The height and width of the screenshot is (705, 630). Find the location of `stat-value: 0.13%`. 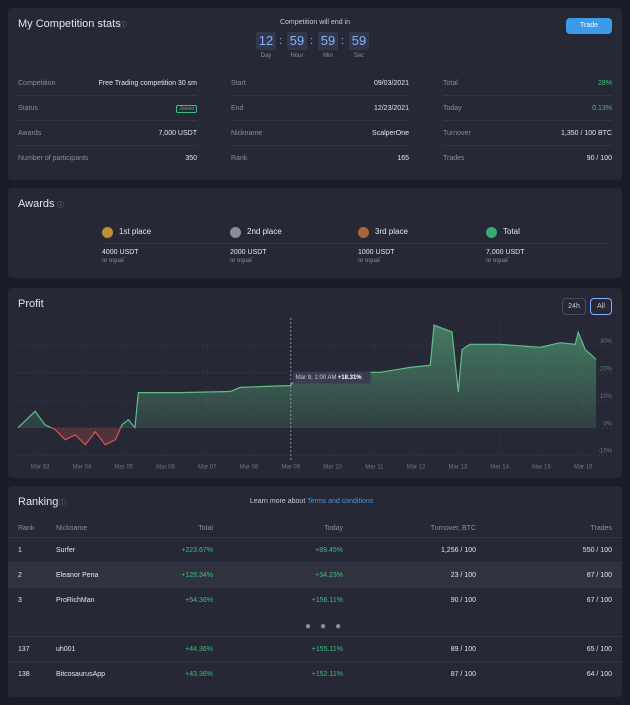

stat-value: 0.13% is located at coordinates (602, 108).